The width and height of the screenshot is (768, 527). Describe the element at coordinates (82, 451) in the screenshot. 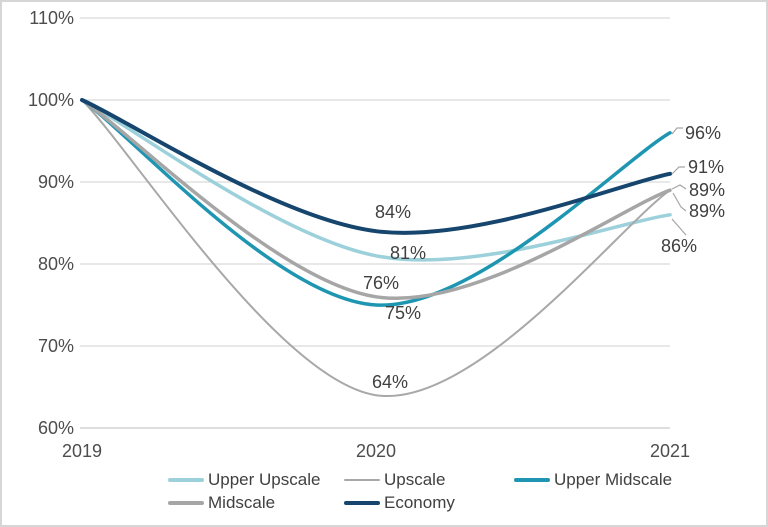

I see `x-tick-label: 2019` at that location.